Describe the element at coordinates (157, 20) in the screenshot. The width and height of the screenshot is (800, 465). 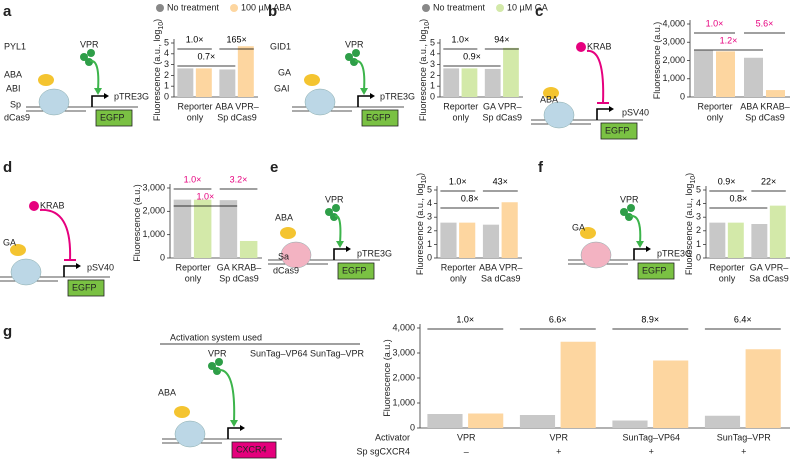
I see `y-axis-label-end: )` at that location.